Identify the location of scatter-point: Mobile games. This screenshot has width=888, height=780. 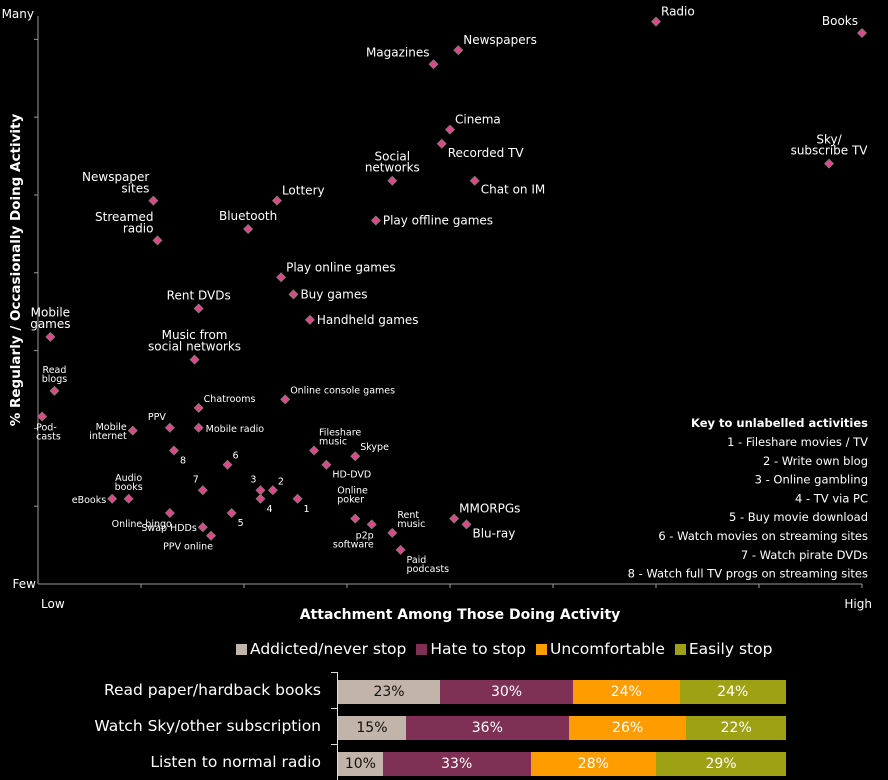
(50, 324).